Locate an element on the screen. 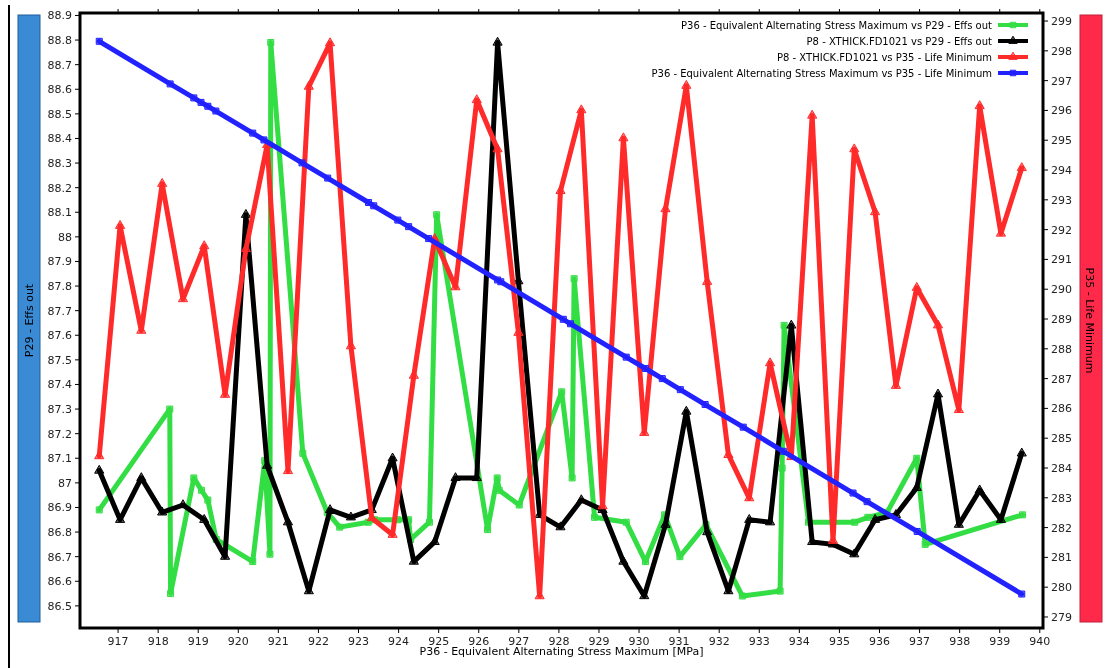 This screenshot has height=668, width=1105. y-tick-label: 88.8 is located at coordinates (59, 41).